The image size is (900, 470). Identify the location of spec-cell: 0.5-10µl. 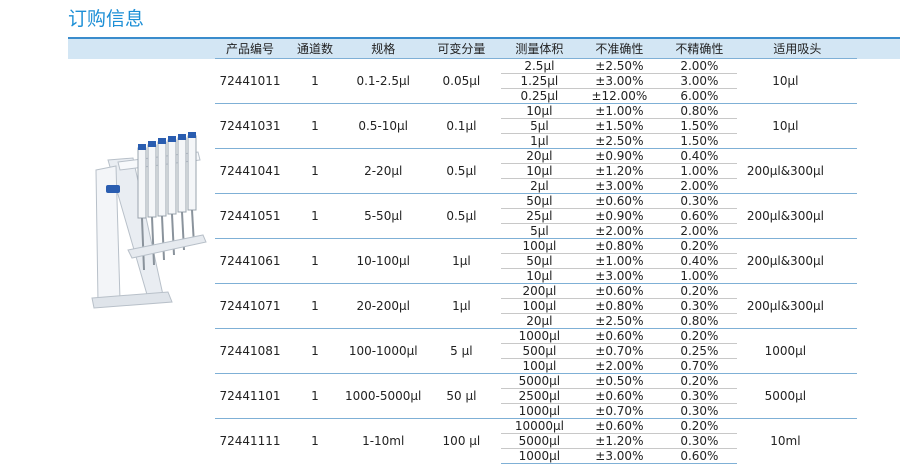
(383, 126).